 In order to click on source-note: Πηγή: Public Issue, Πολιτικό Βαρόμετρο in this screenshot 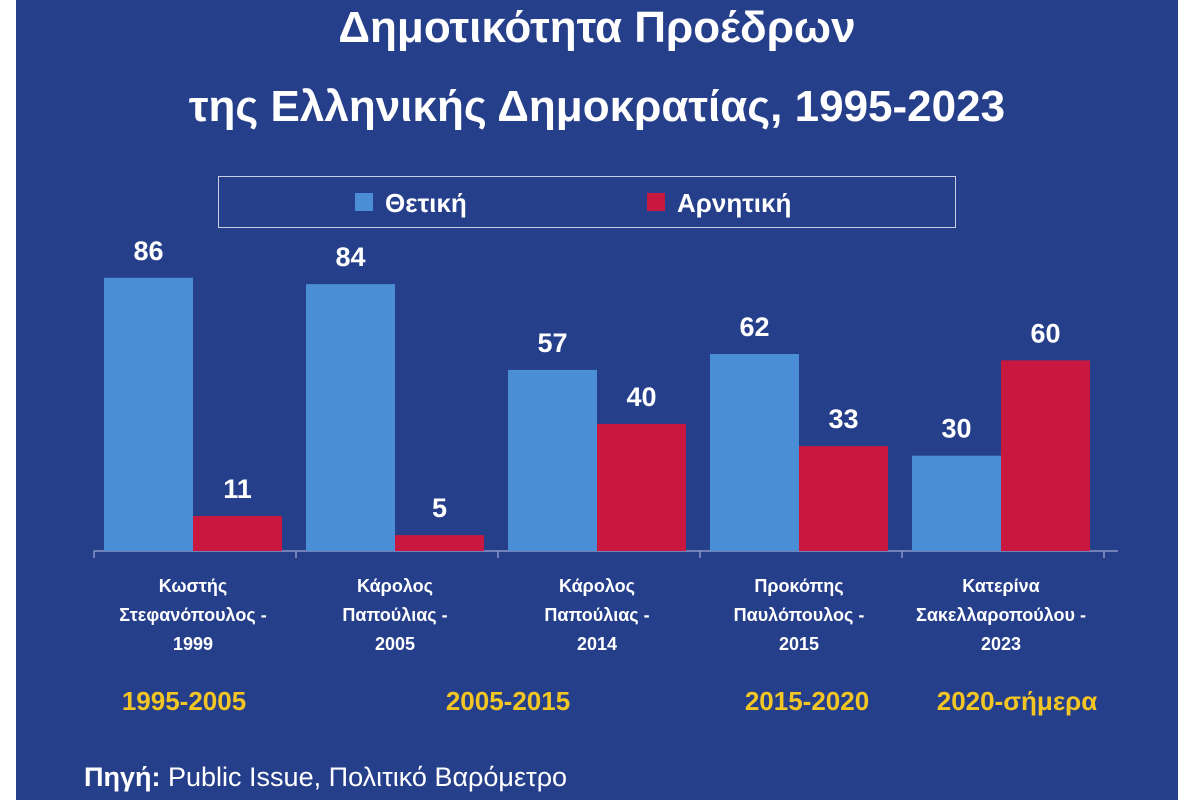, I will do `click(325, 777)`.